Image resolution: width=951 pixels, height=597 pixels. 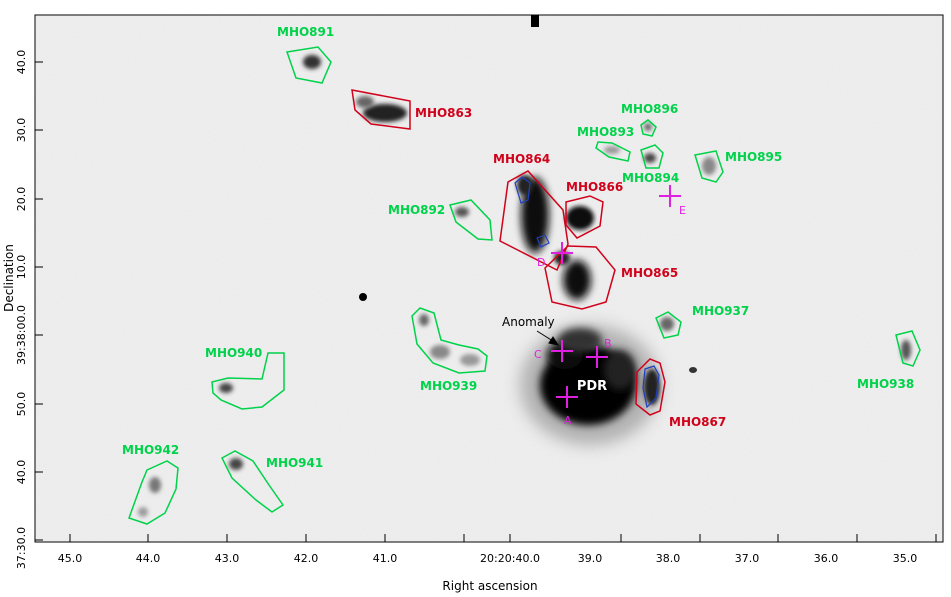 What do you see at coordinates (562, 253) in the screenshot?
I see `marker-d-icon` at bounding box center [562, 253].